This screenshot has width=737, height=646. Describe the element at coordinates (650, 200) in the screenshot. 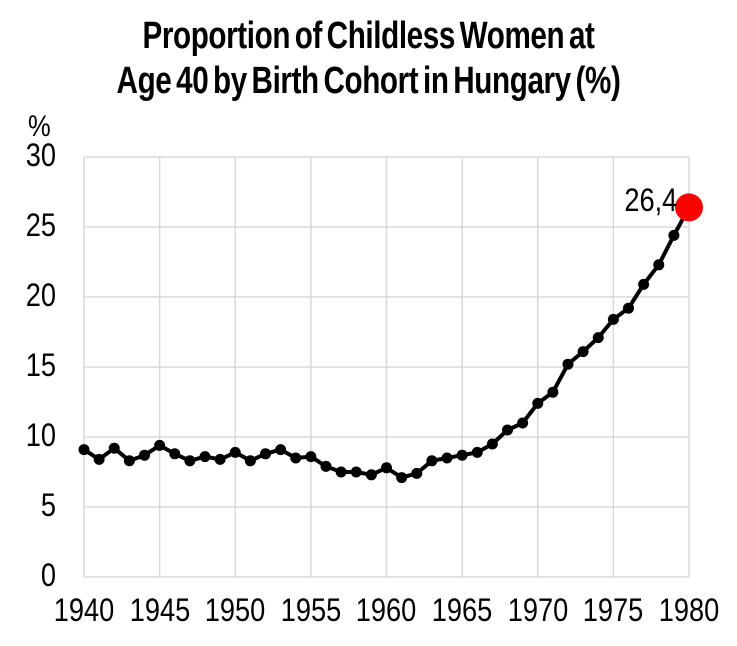

I see `last-point-data-label: 26,4` at that location.